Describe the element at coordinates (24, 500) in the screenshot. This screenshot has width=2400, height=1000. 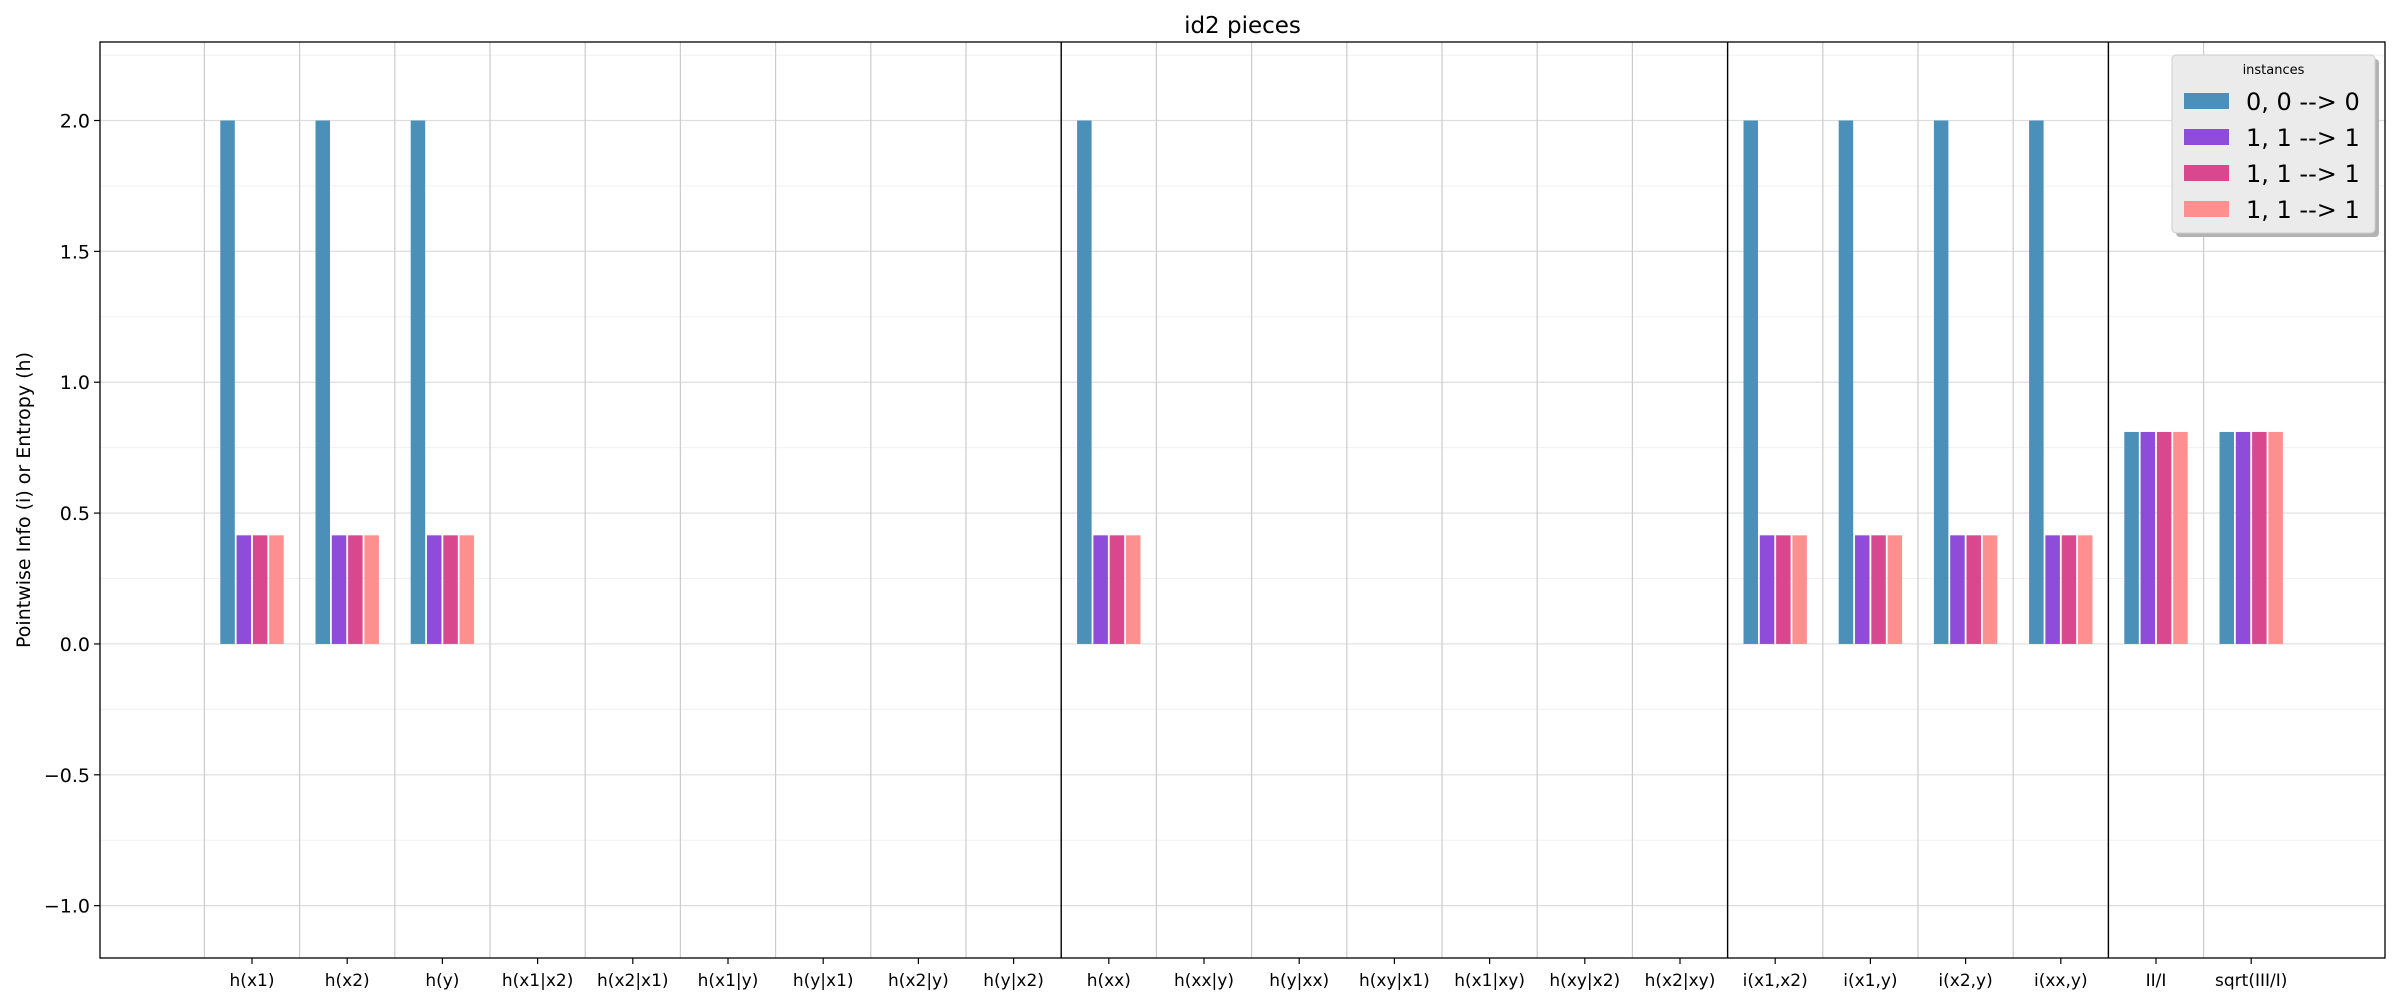
I see `y-axis-label: Pointwise Info (i) or Entropy (h)` at that location.